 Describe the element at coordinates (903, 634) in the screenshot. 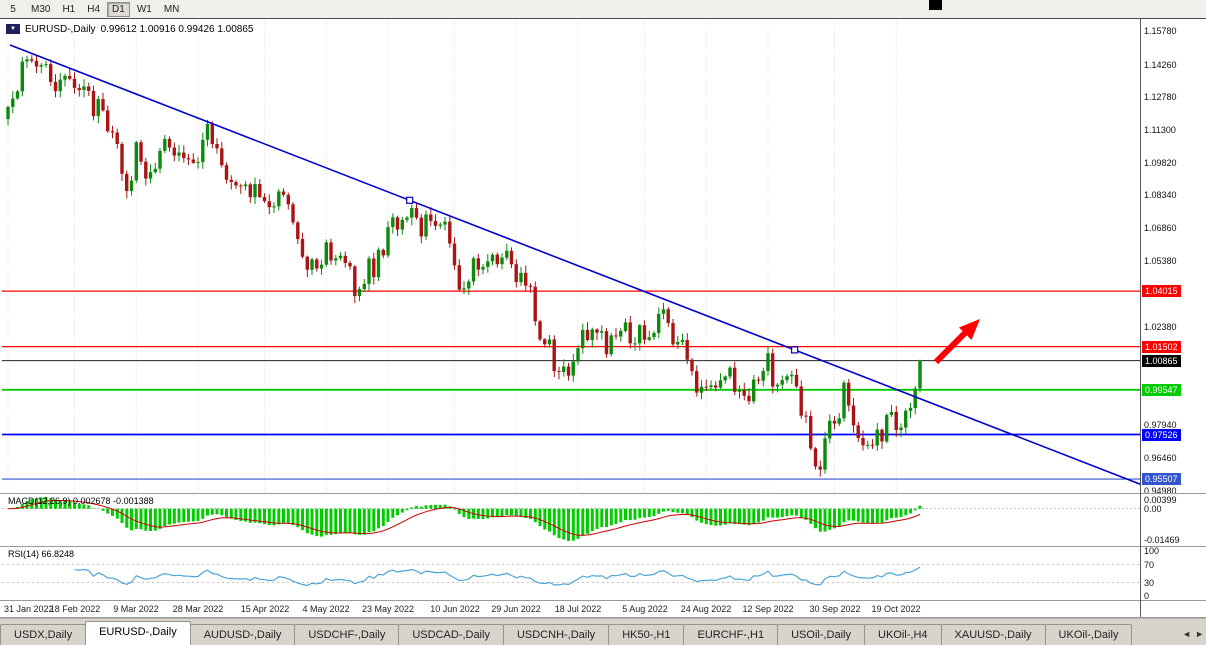

I see `symbol-tab-ukoil-h4: UKOil-,H4` at that location.